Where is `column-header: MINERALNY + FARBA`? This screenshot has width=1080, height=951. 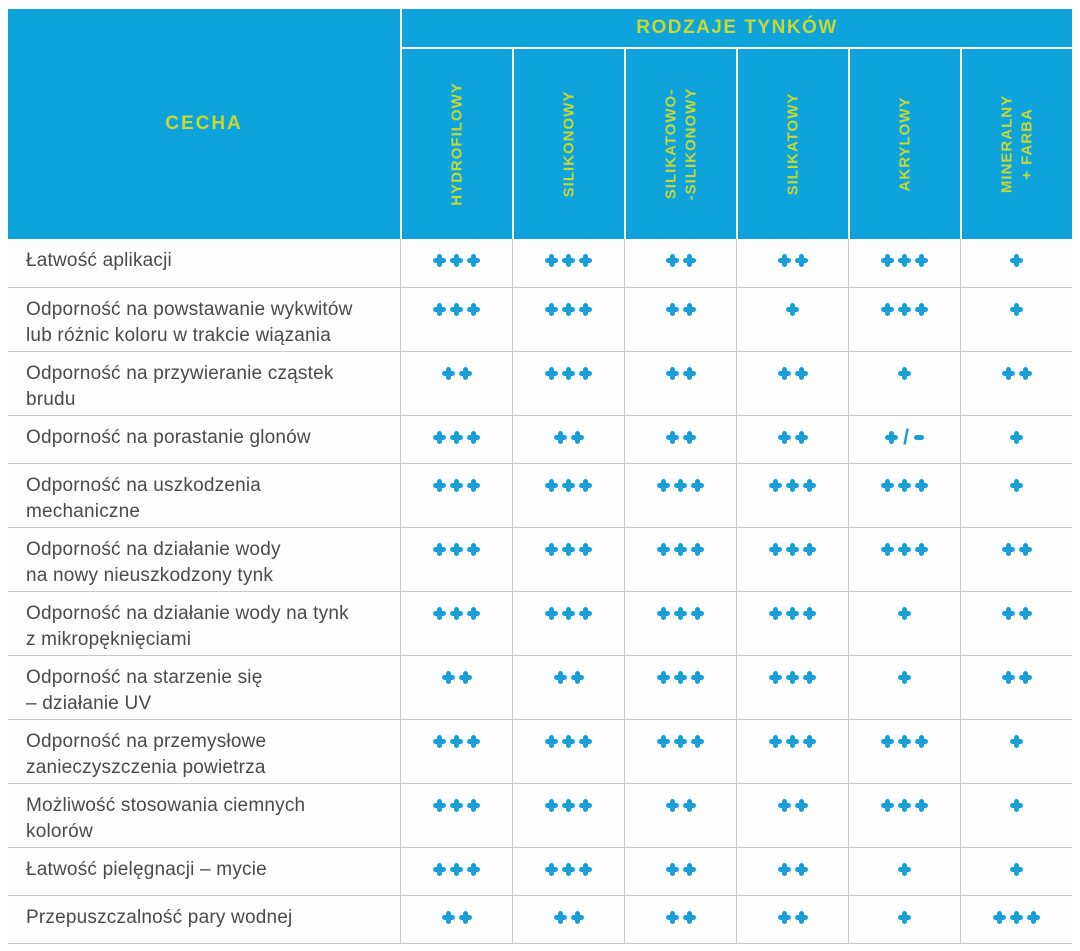
column-header: MINERALNY + FARBA is located at coordinates (1017, 144).